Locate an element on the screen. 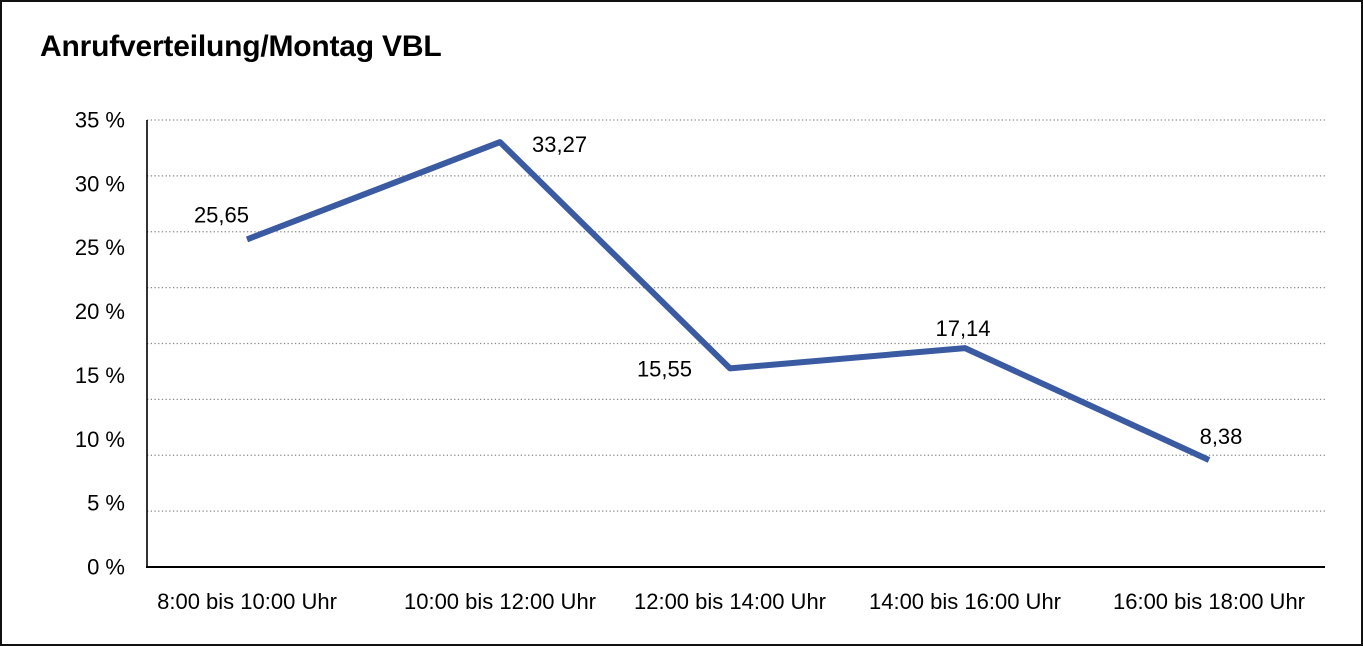 The height and width of the screenshot is (646, 1363). y-axis-tick-label: 20 % is located at coordinates (100, 311).